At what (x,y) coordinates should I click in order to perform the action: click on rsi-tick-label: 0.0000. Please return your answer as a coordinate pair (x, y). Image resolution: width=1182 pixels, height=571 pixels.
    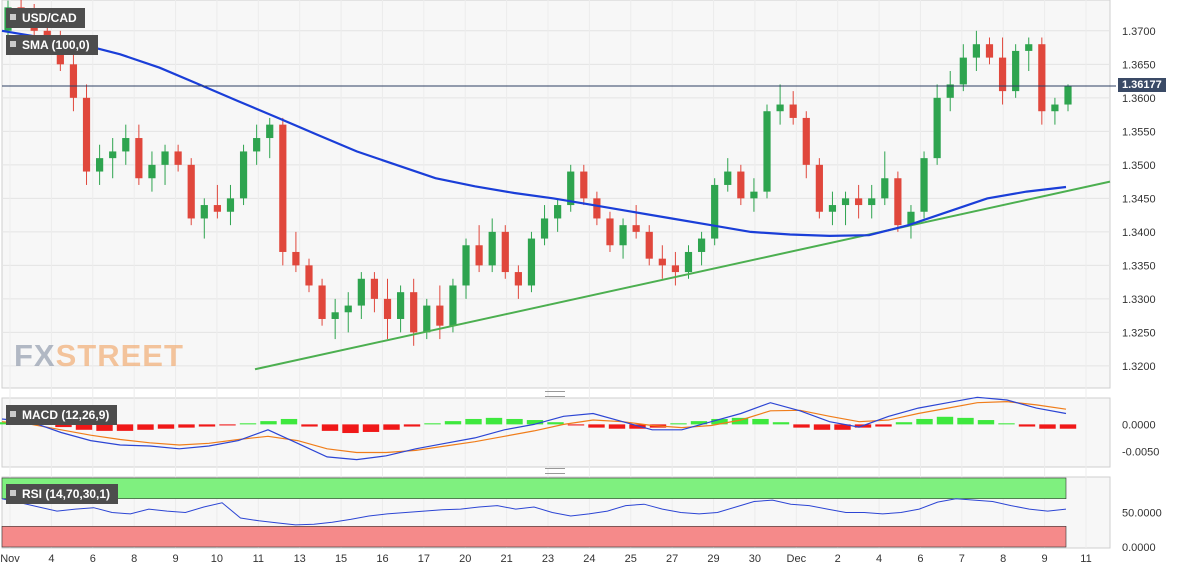
    Looking at the image, I should click on (1139, 548).